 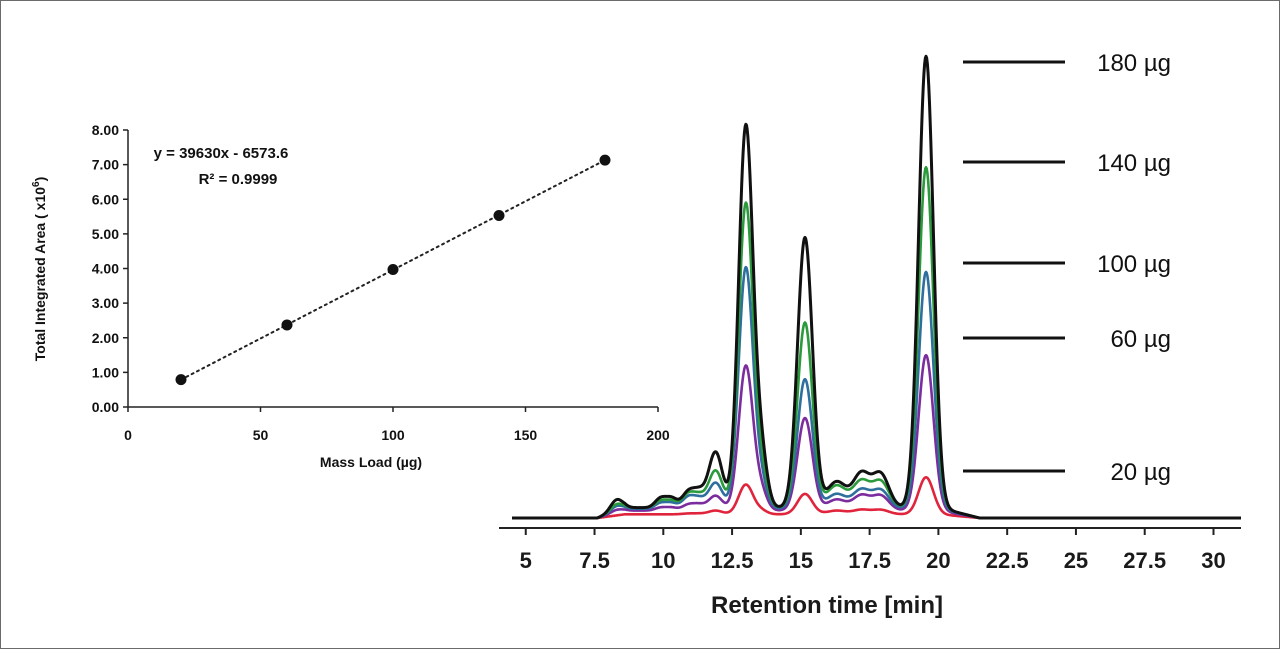 What do you see at coordinates (732, 560) in the screenshot?
I see `chromatogram-x-tick-label: 12.5` at bounding box center [732, 560].